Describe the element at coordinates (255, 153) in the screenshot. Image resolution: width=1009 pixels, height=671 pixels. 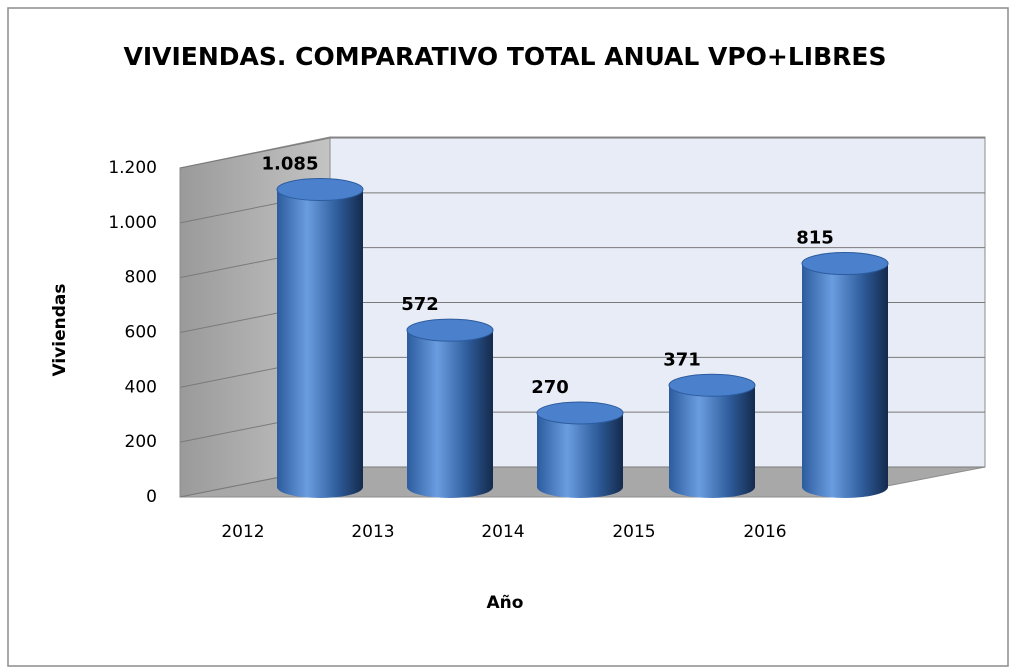
I see `grid-line` at that location.